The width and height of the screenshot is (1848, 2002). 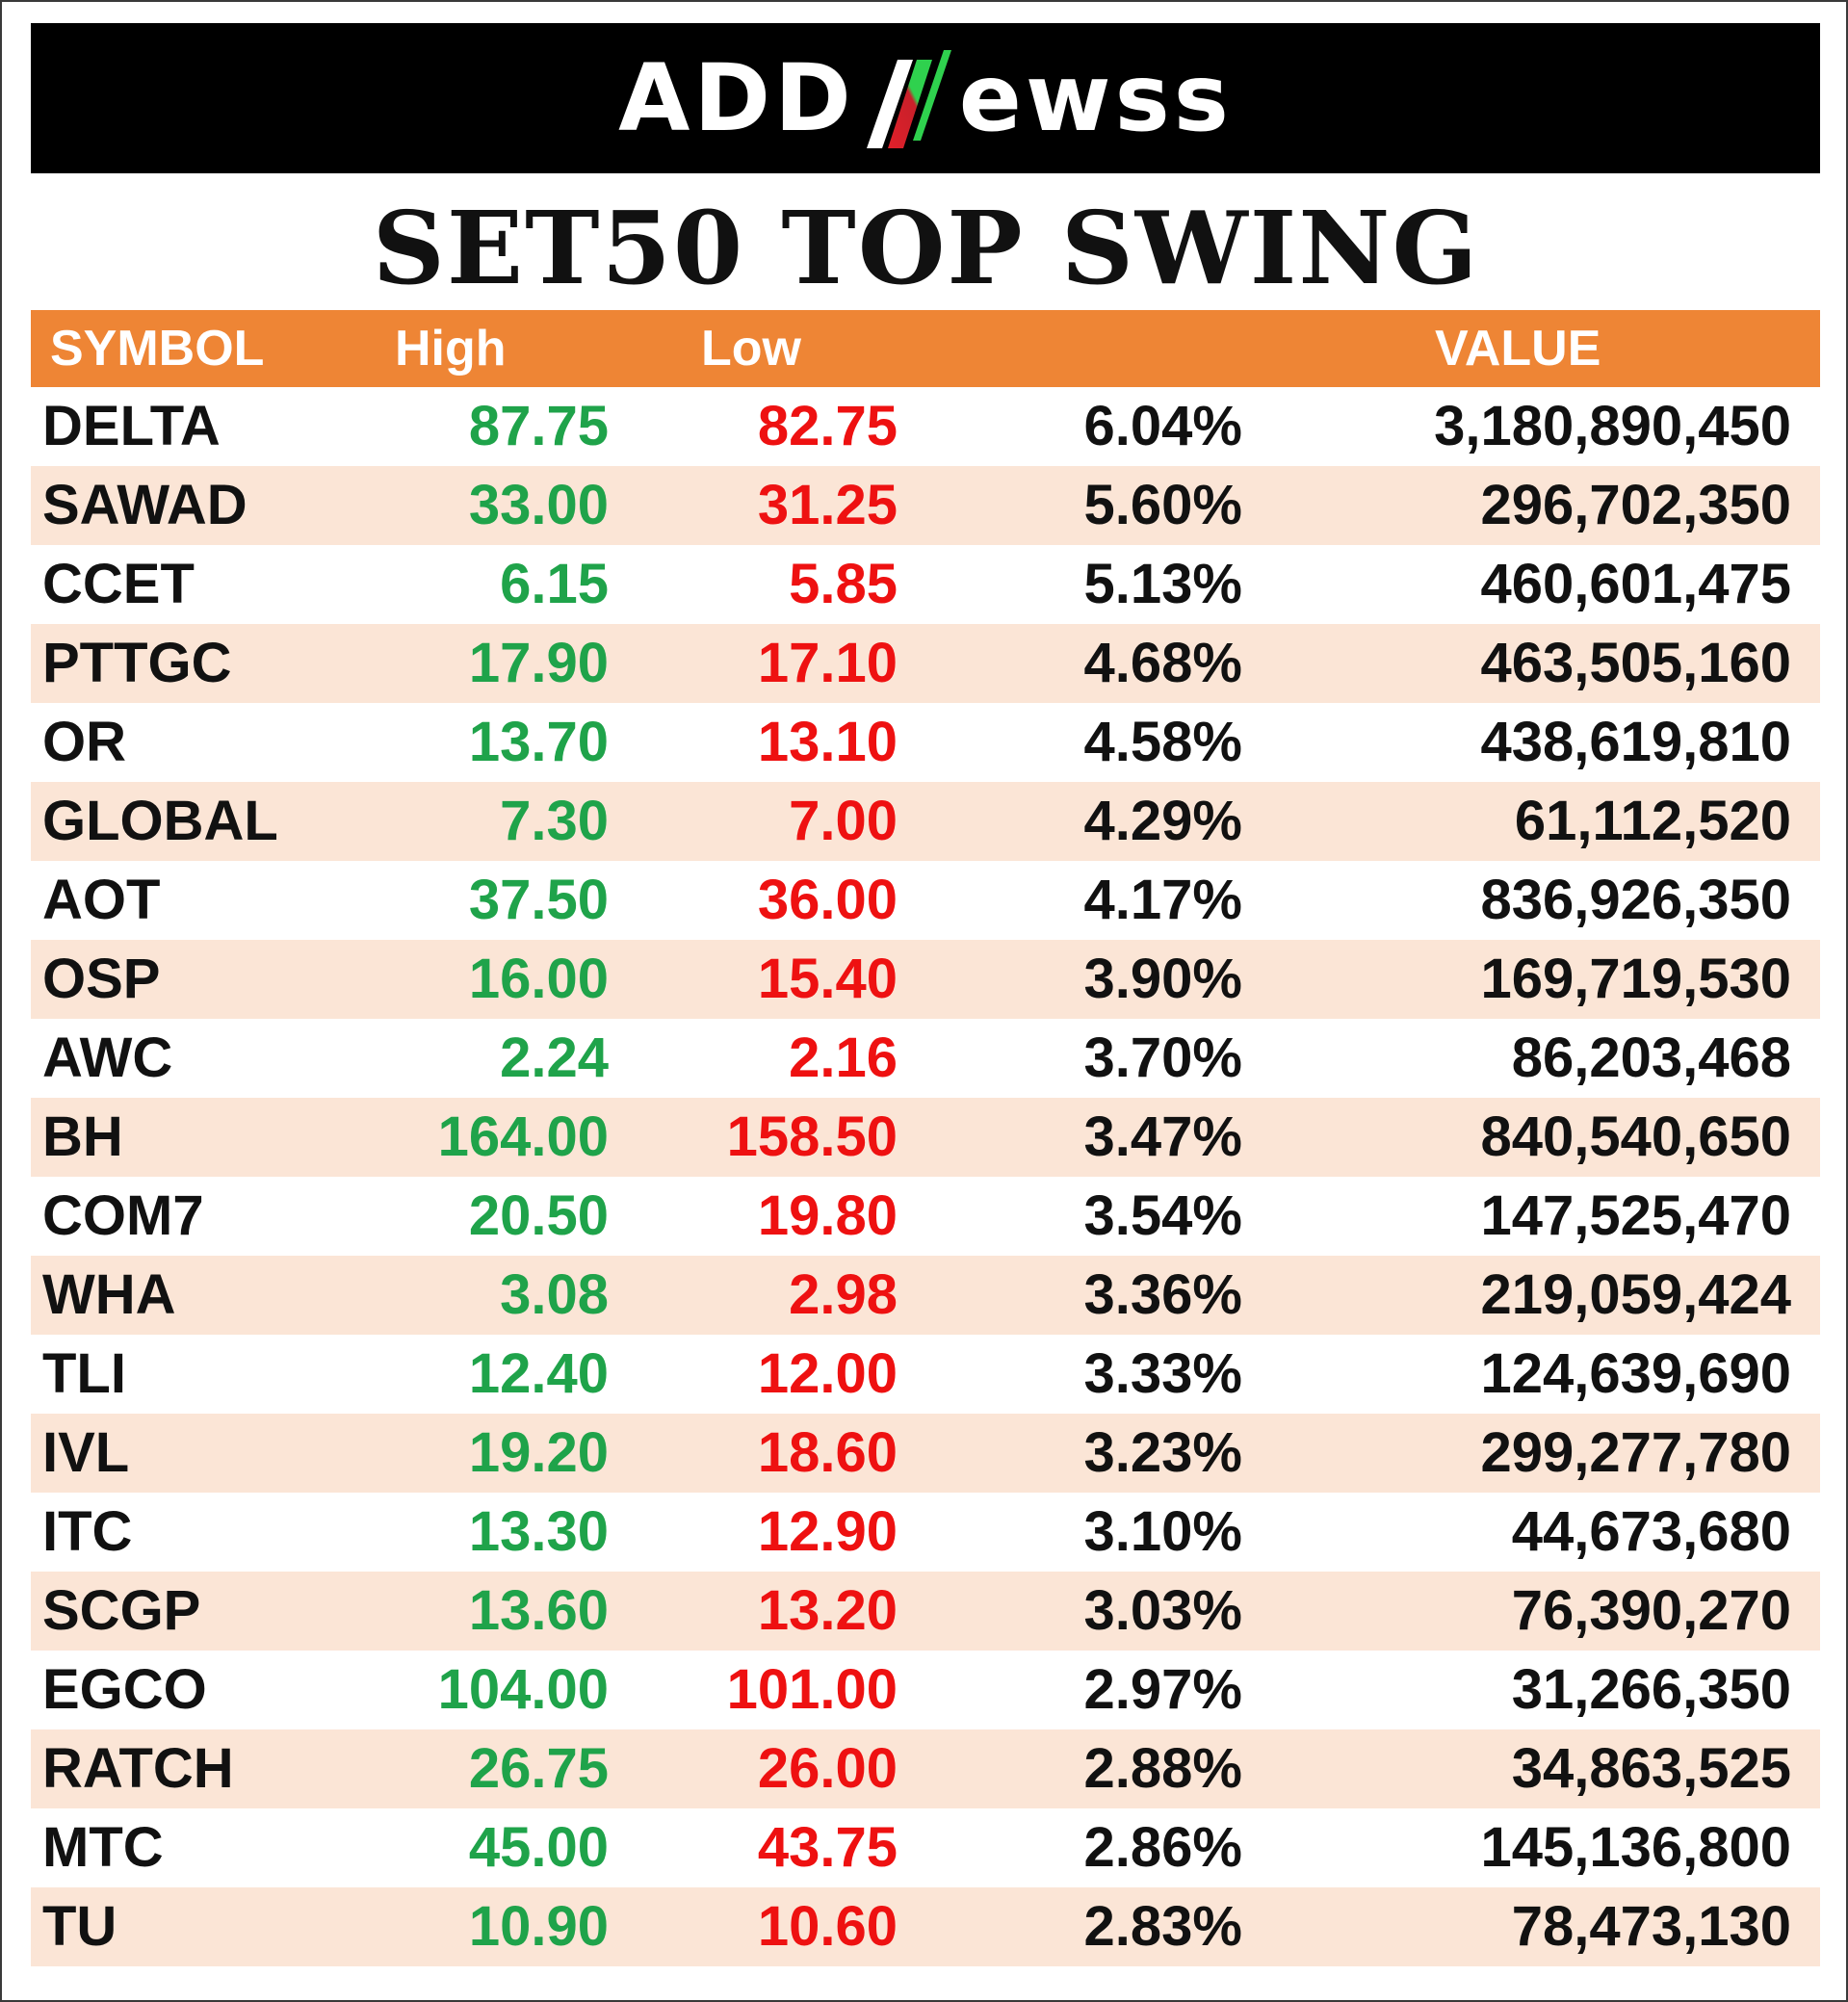 What do you see at coordinates (1652, 821) in the screenshot?
I see `cell-value: 61,112,520` at bounding box center [1652, 821].